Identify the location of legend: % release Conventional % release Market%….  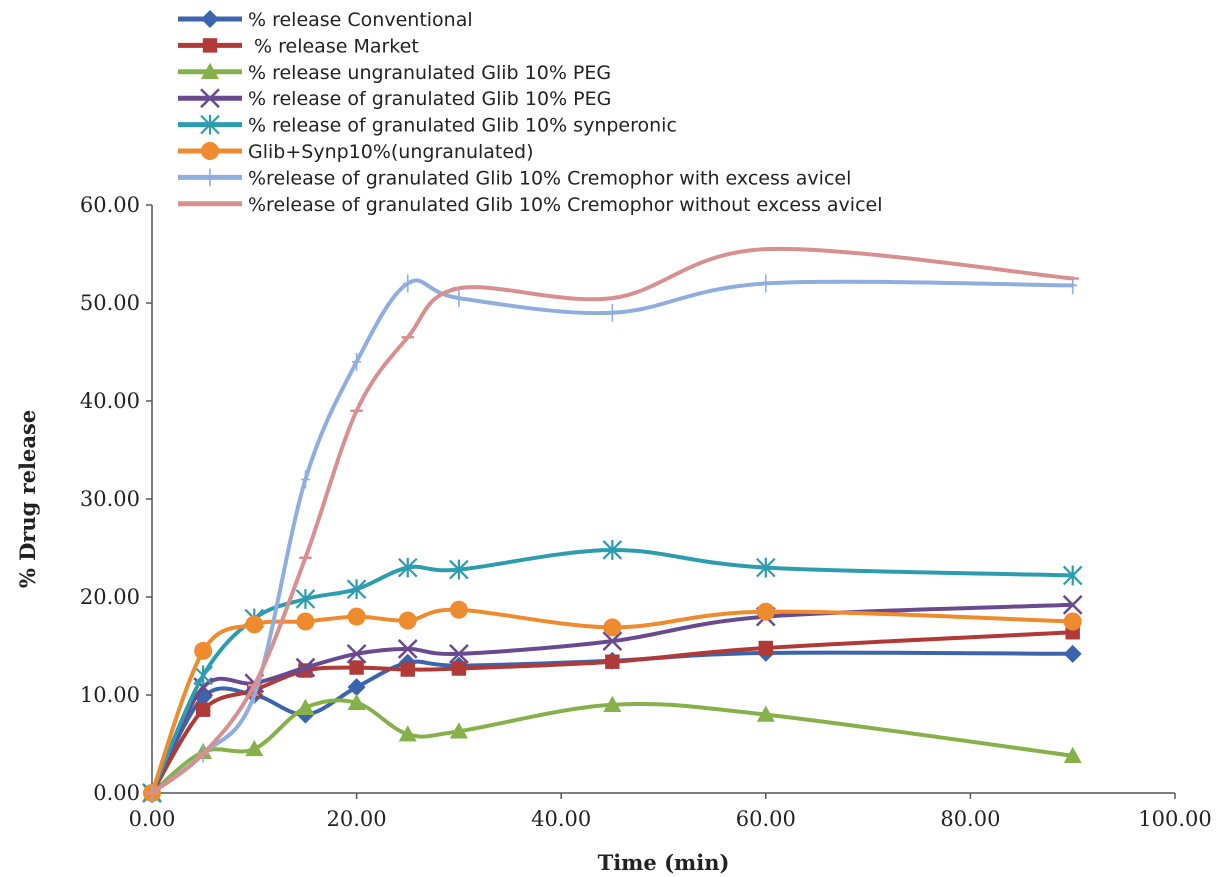
(530, 112).